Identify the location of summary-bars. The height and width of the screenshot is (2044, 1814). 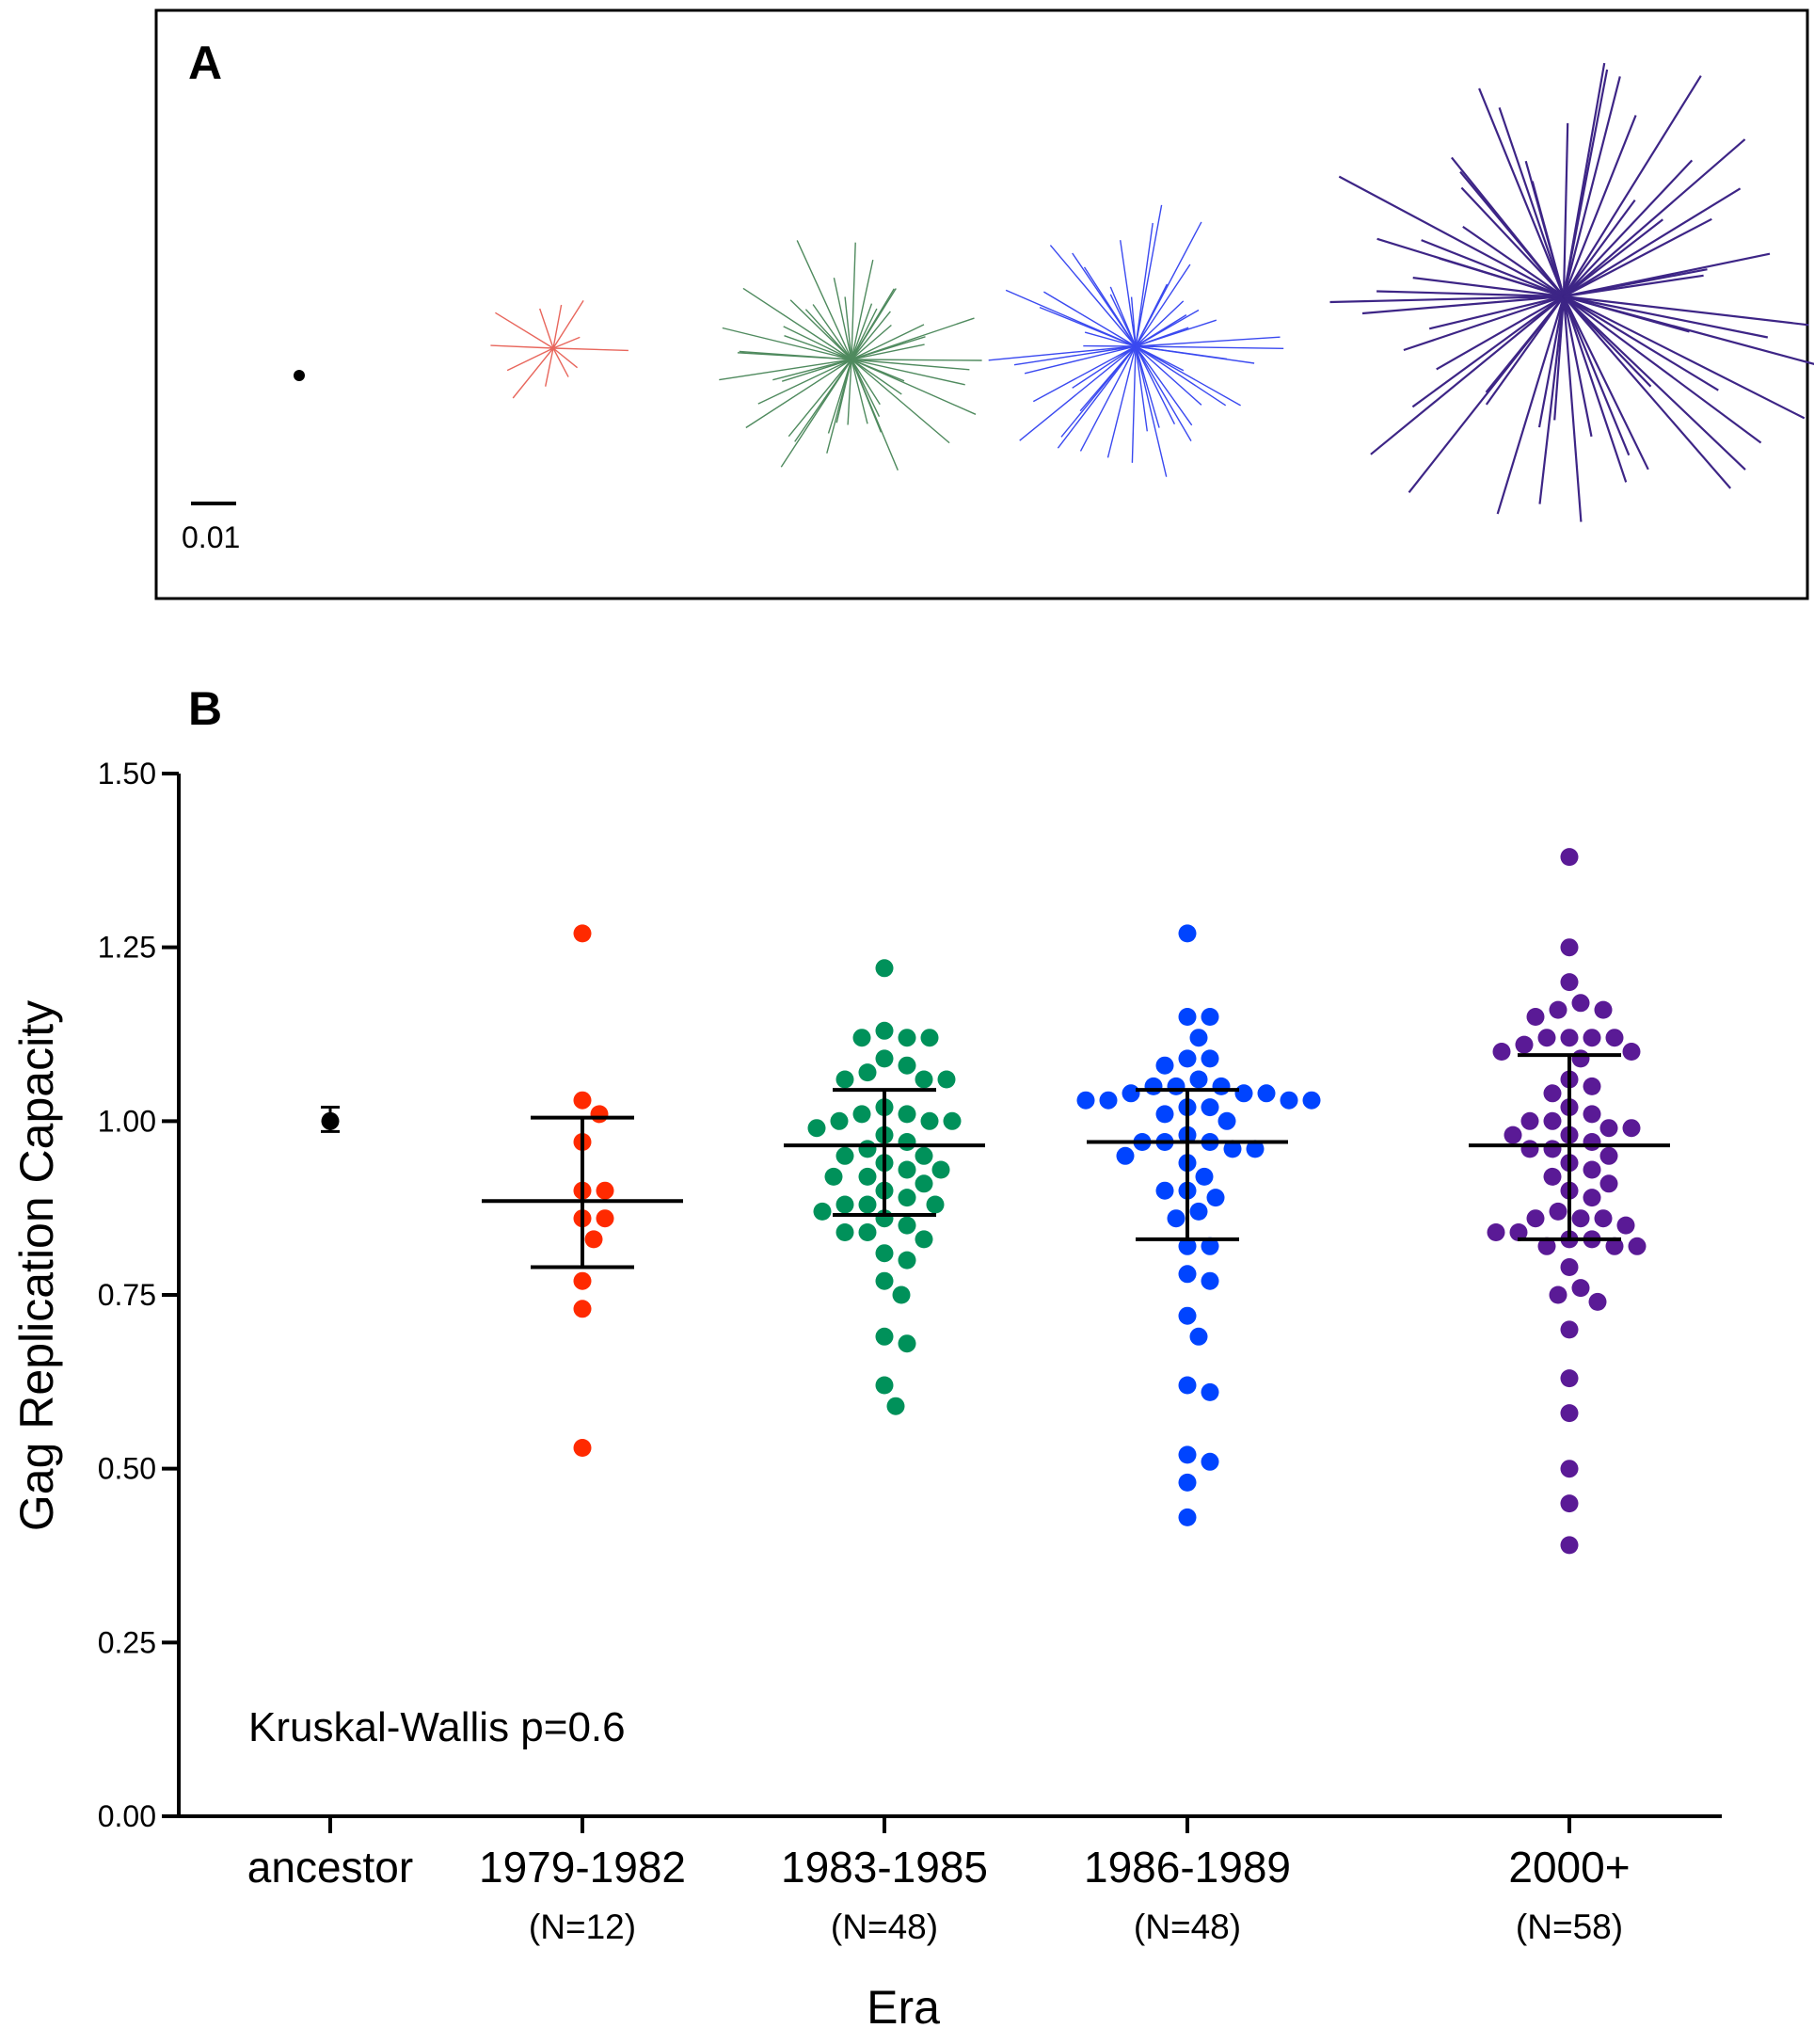
(996, 1161).